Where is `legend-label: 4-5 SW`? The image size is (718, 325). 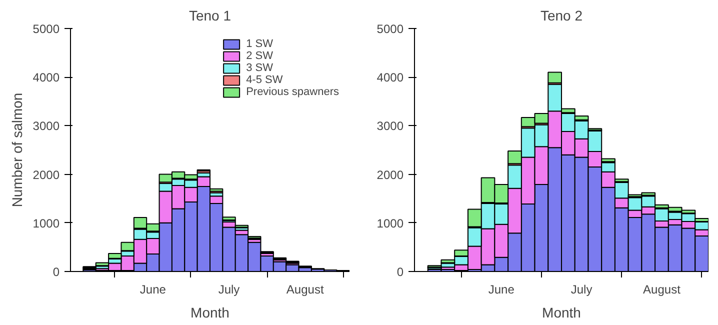
legend-label: 4-5 SW is located at coordinates (264, 80).